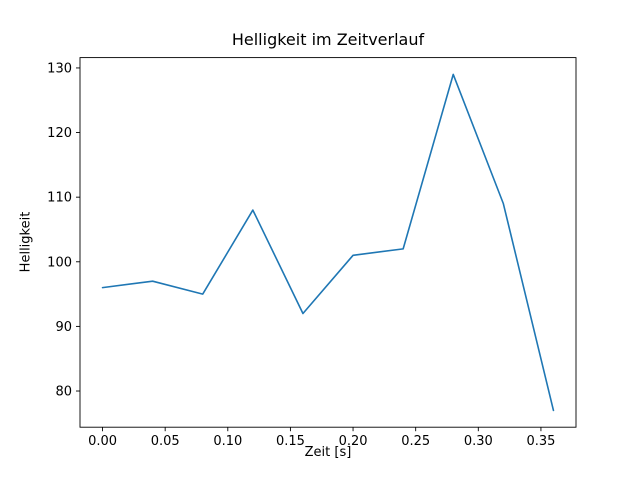 This screenshot has height=480, width=640. I want to click on y-tick-label: 100, so click(59, 262).